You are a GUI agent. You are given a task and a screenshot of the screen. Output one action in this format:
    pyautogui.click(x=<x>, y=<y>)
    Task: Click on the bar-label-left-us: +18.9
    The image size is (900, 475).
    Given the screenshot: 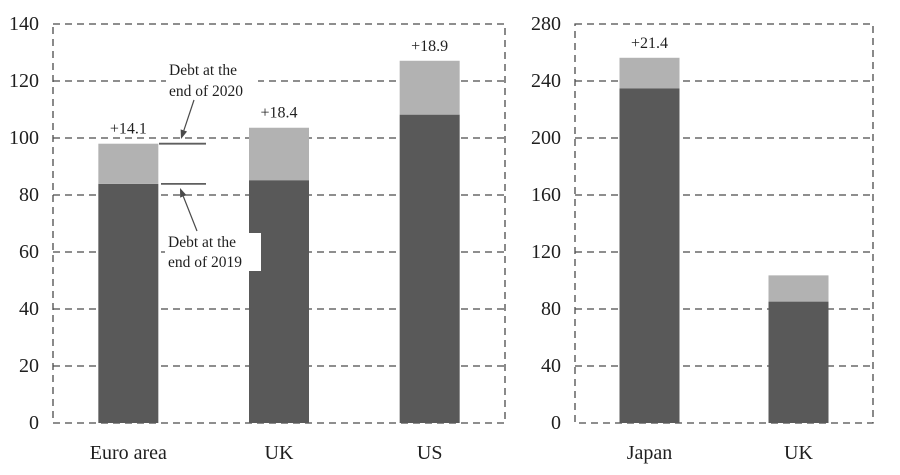 What is the action you would take?
    pyautogui.click(x=429, y=46)
    